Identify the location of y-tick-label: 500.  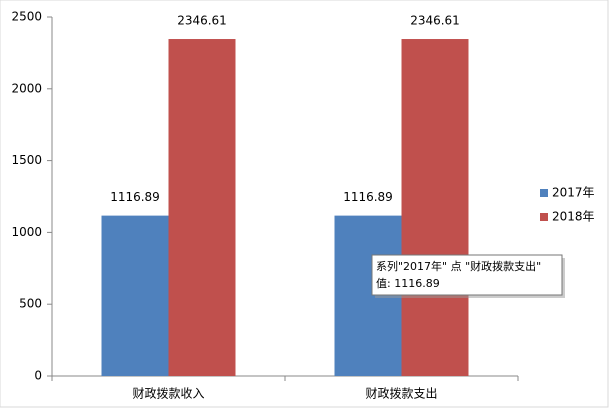
(30, 304).